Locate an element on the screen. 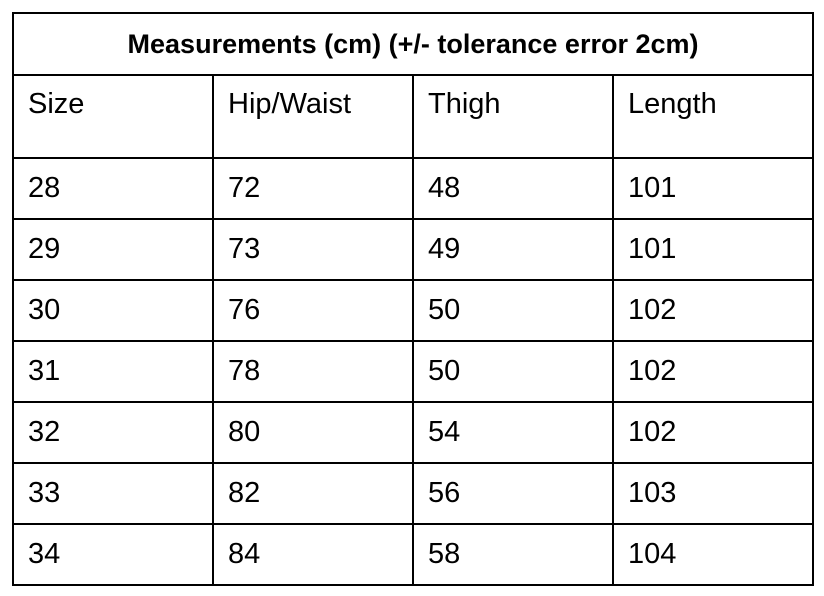 The image size is (824, 596). header-cell: Hip/Waist is located at coordinates (313, 116).